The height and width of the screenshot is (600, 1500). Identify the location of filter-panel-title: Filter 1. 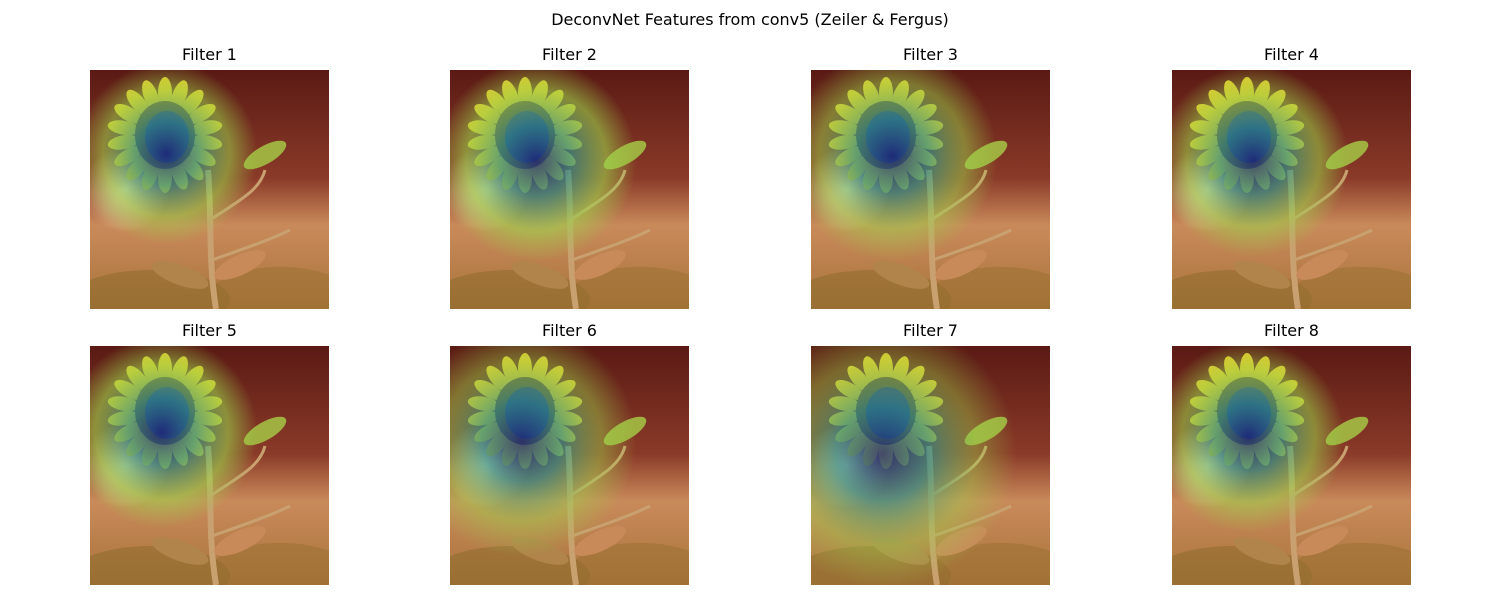
(209, 54).